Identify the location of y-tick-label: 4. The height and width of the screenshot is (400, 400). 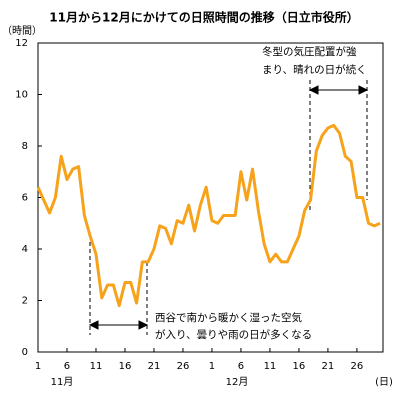
(25, 249).